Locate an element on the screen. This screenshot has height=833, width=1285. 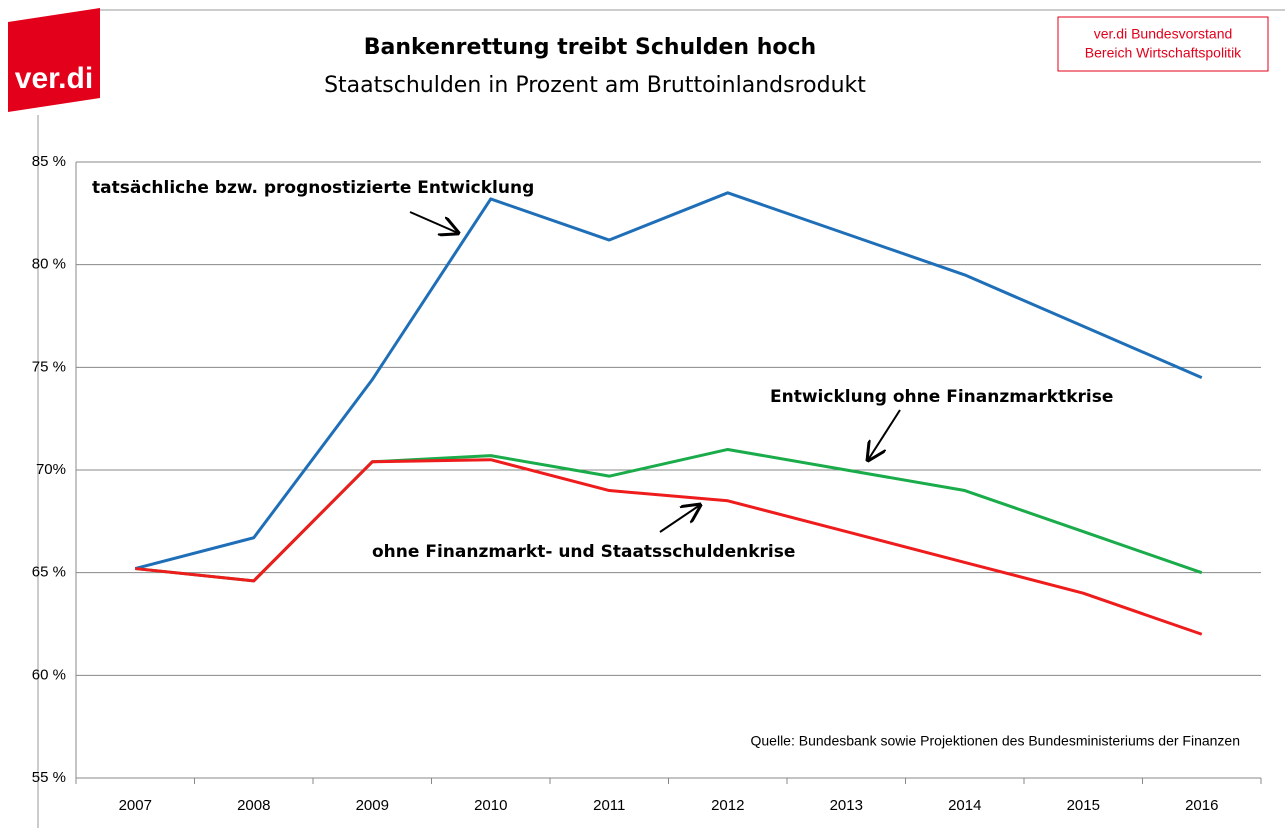
y-tick-label: 75 % is located at coordinates (49, 366).